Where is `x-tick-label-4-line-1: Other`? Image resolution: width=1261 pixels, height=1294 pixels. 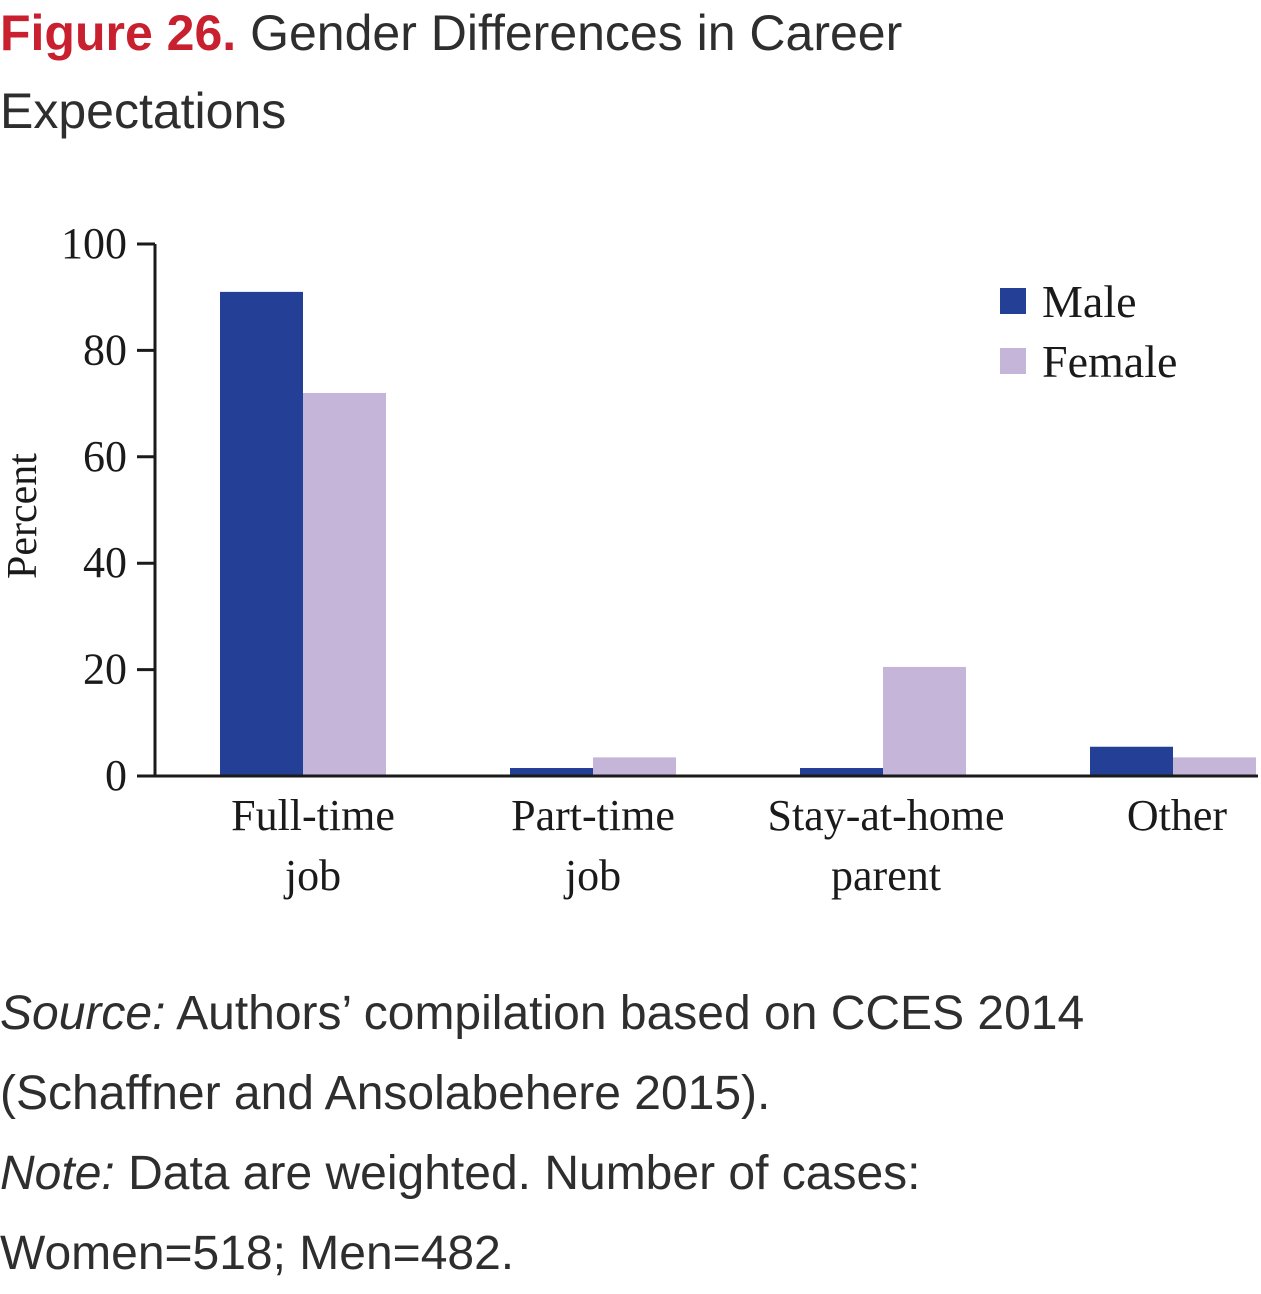 x-tick-label-4-line-1: Other is located at coordinates (1177, 815).